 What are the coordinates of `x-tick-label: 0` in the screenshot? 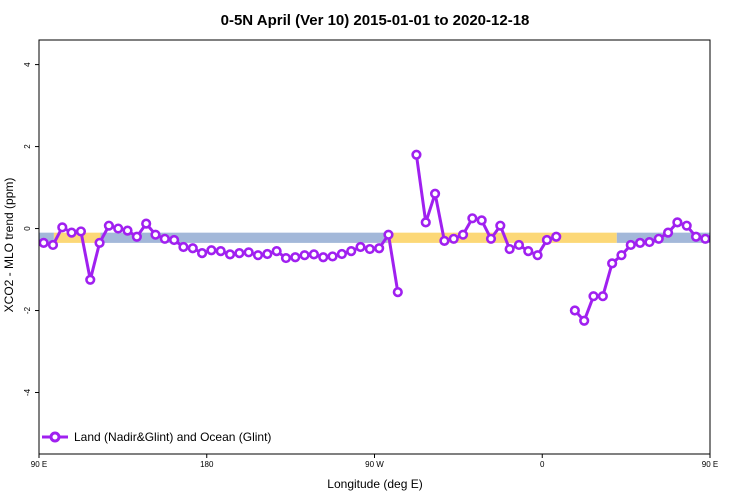 It's located at (542, 464).